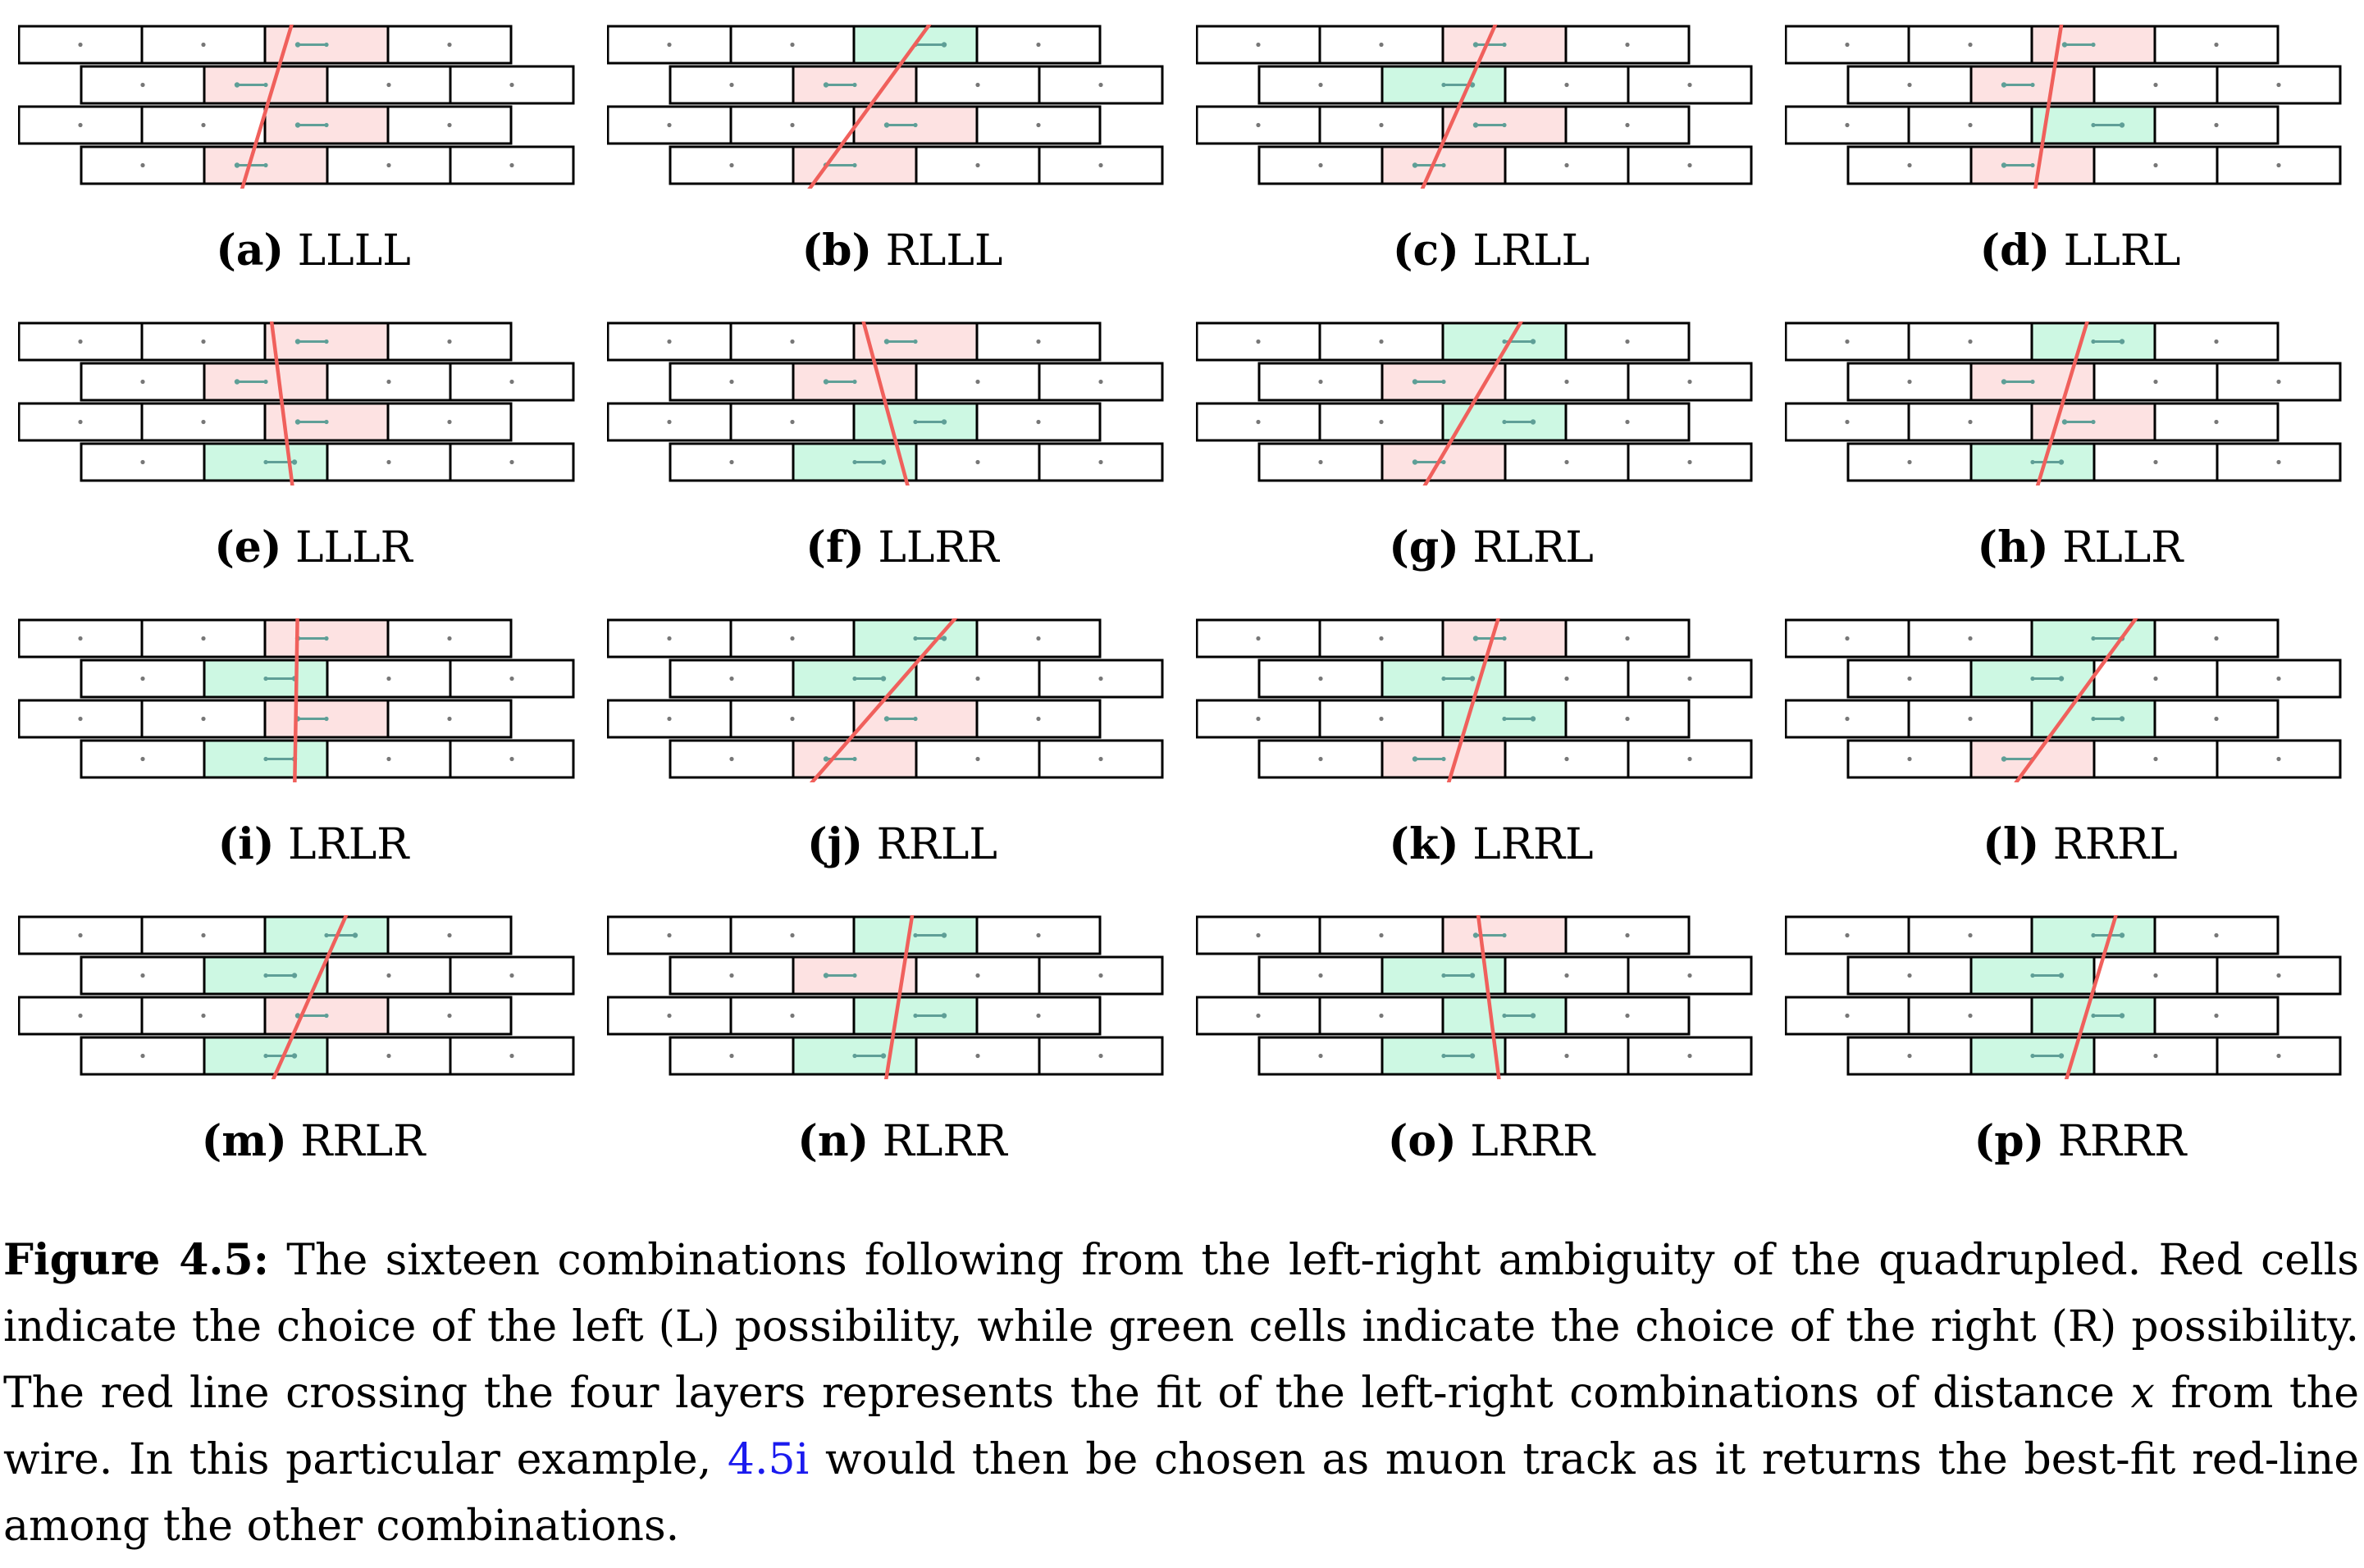 Image resolution: width=2364 pixels, height=1568 pixels. What do you see at coordinates (313, 107) in the screenshot?
I see `panel-llll` at bounding box center [313, 107].